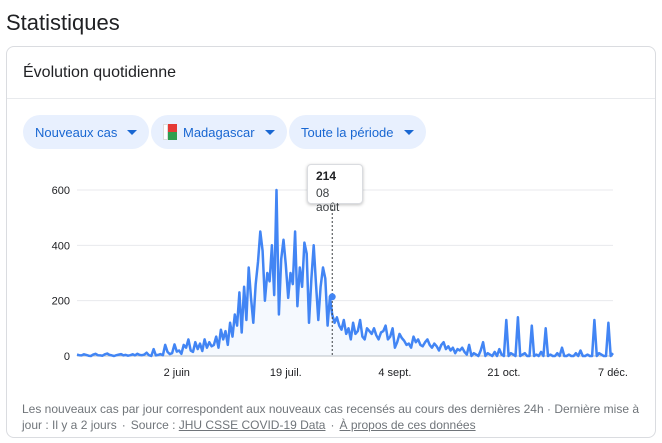  What do you see at coordinates (503, 373) in the screenshot?
I see `x-tick-label: 21 oct.` at bounding box center [503, 373].